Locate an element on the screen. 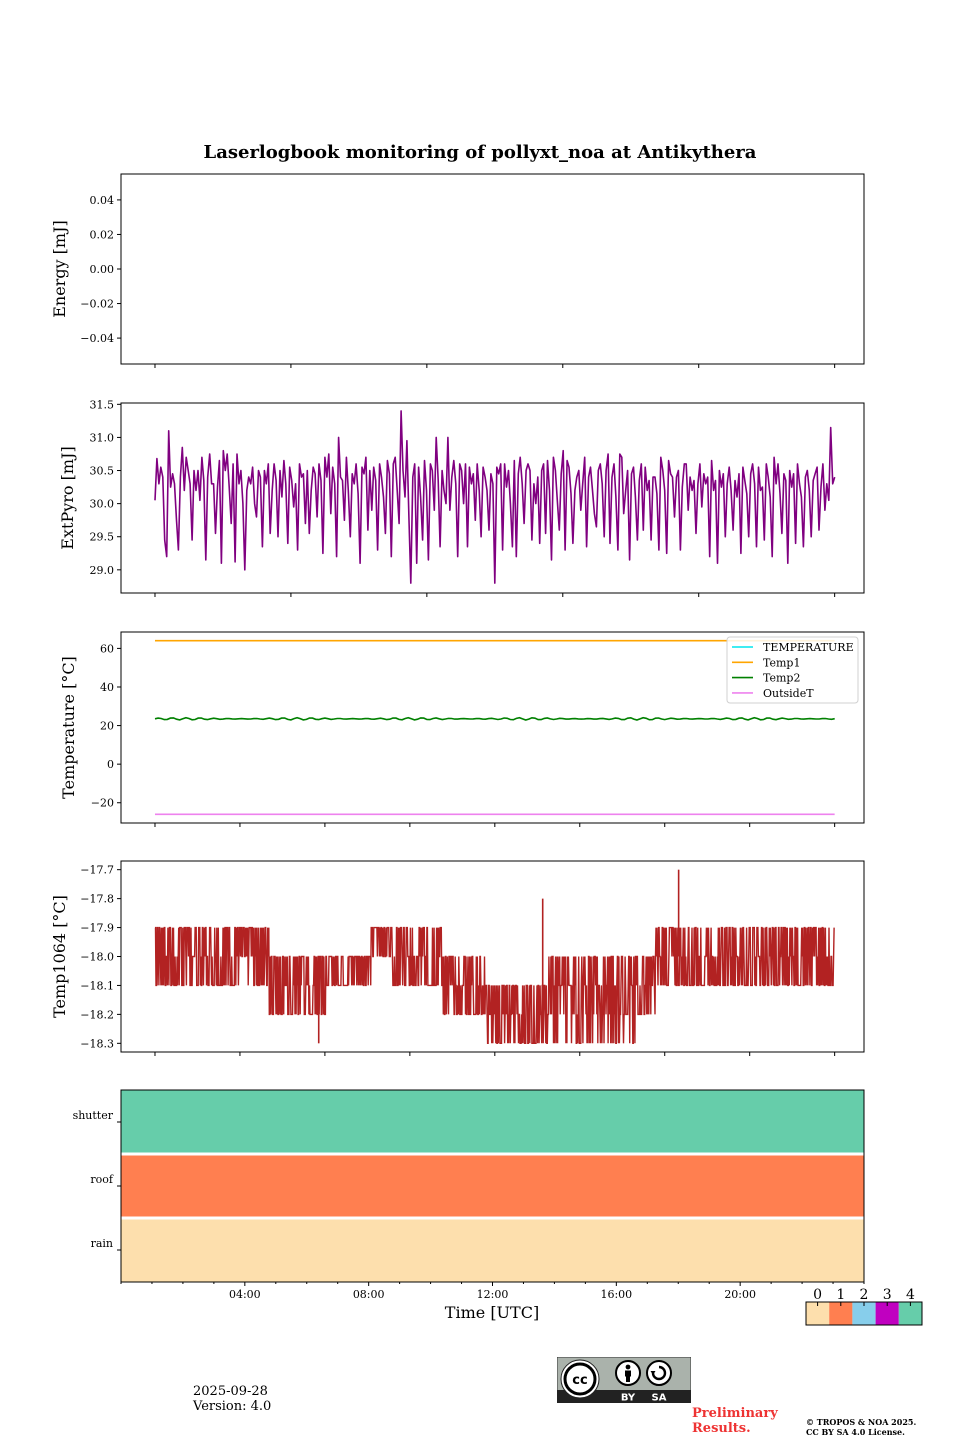 The image size is (960, 1440). legend-label-temperature: TEMPERATURE is located at coordinates (808, 647).